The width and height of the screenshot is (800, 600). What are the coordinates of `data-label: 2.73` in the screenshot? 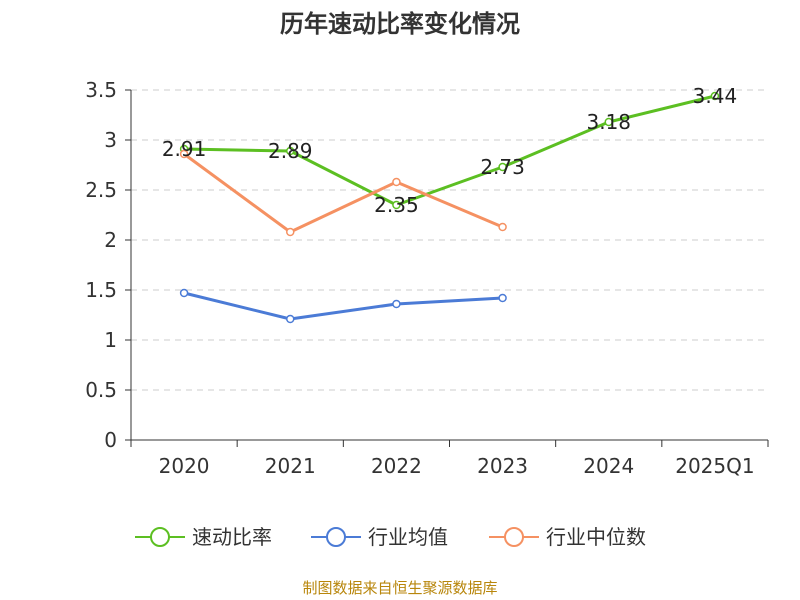 It's located at (502, 167).